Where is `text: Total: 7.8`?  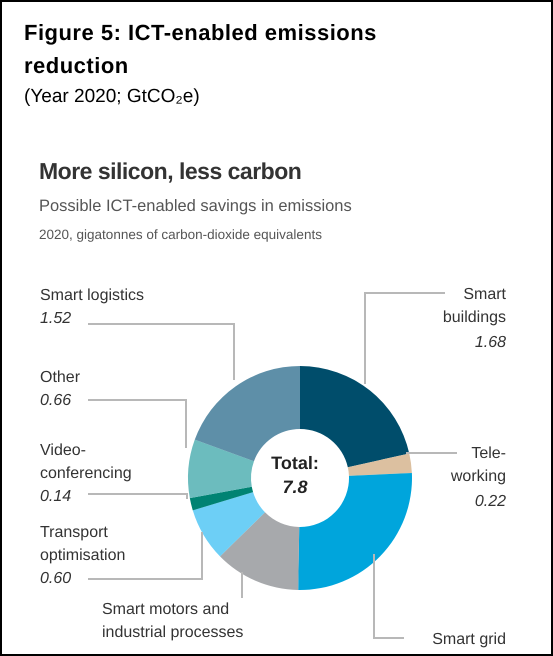
text: Total: 7.8 is located at coordinates (295, 475).